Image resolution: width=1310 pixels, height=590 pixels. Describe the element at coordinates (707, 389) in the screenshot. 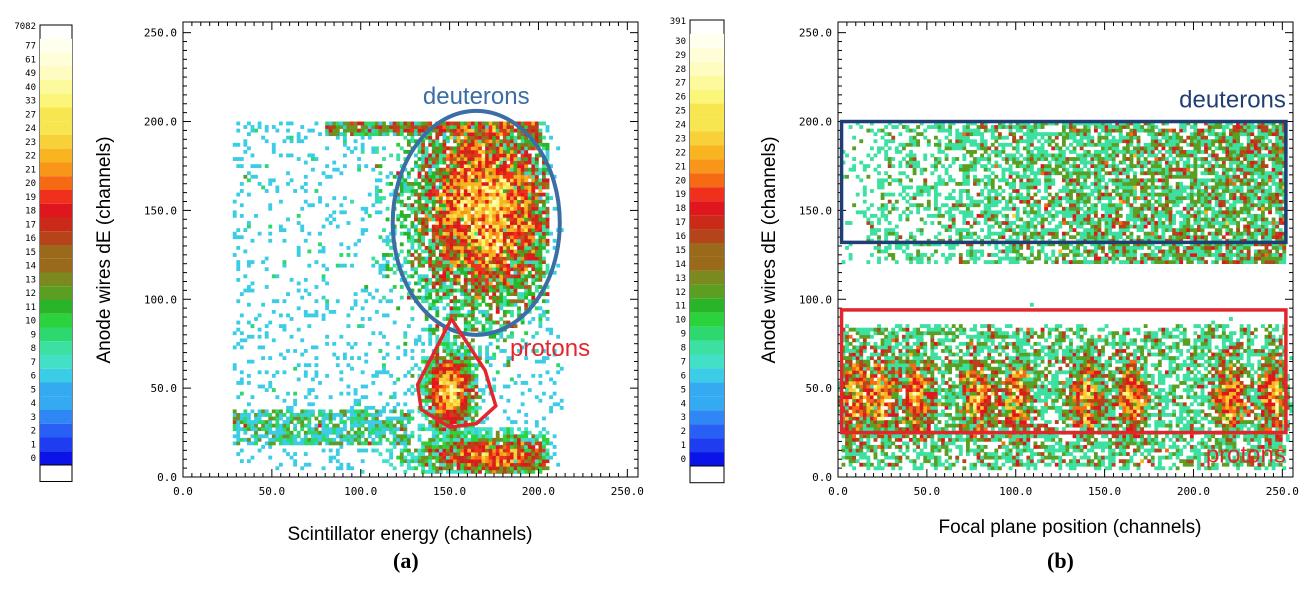

I see `colorbar-swatch` at that location.